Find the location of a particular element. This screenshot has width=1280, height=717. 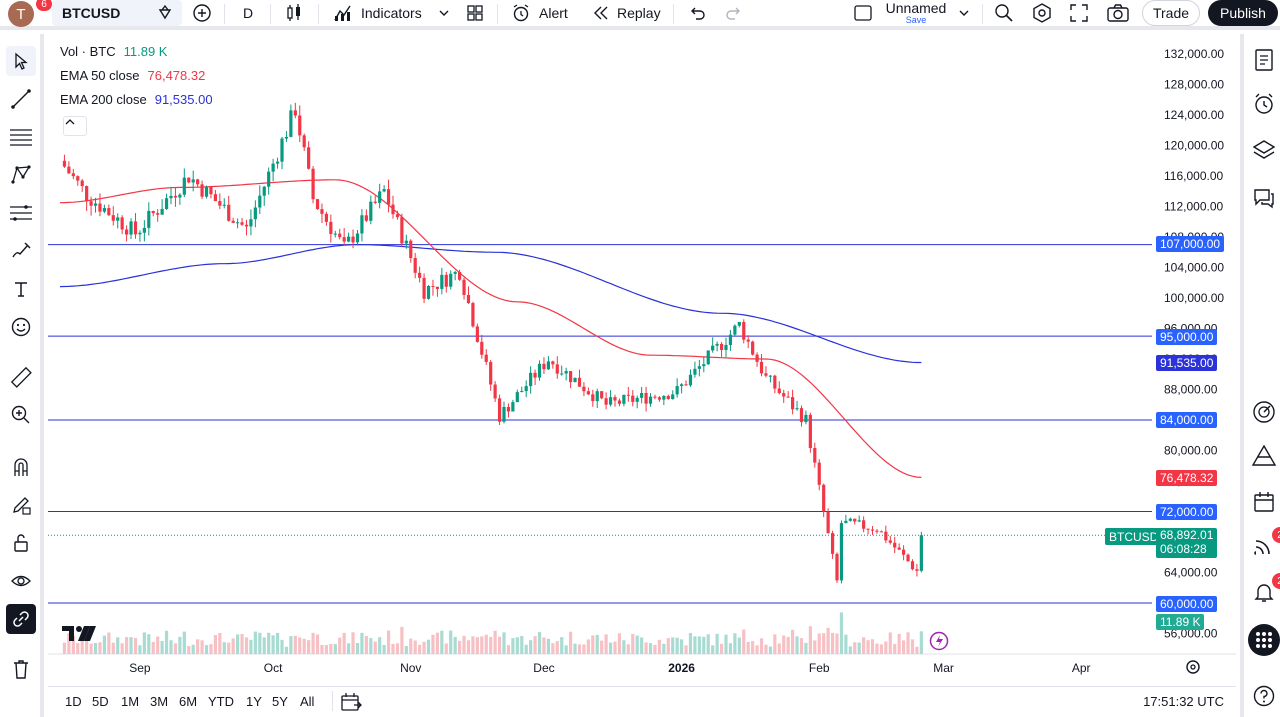

range-5y: 5Y is located at coordinates (280, 701).